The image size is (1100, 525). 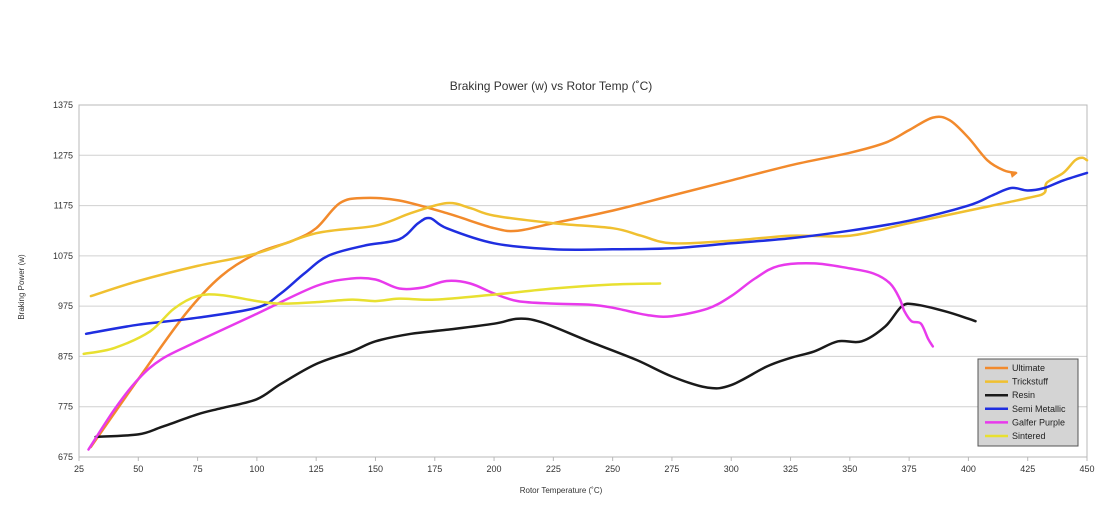 What do you see at coordinates (909, 469) in the screenshot?
I see `x-tick-label: 375` at bounding box center [909, 469].